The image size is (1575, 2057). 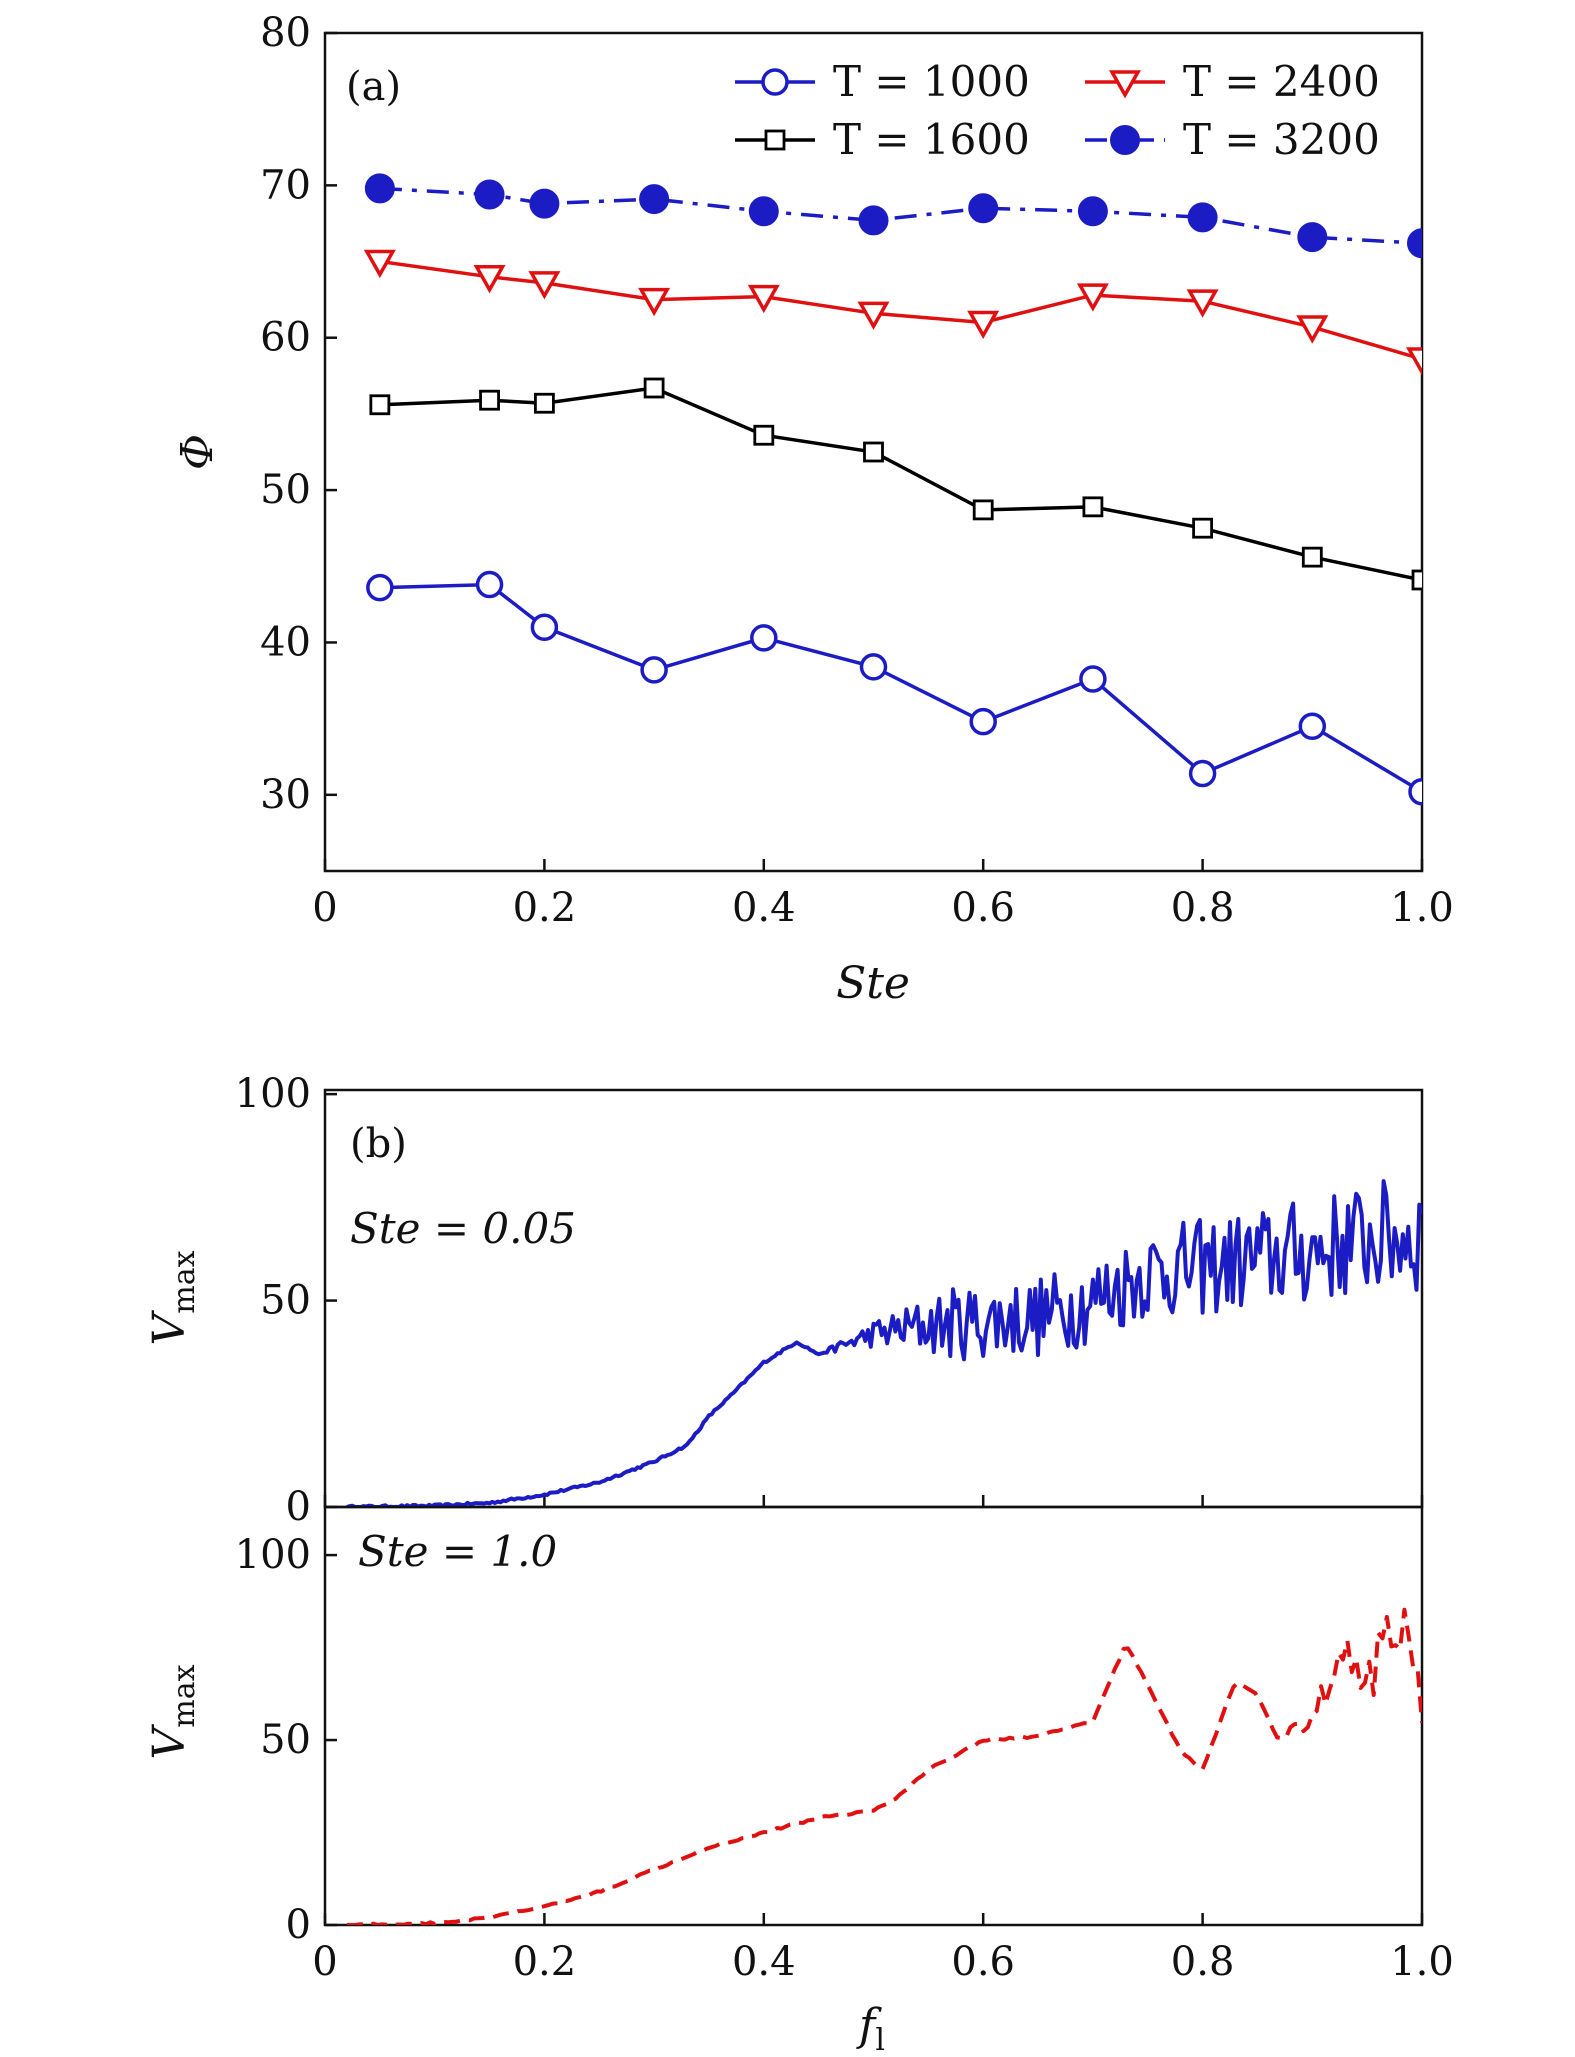 What do you see at coordinates (1057, 110) in the screenshot?
I see `panel-a-legend: T = 1000 T = 2400 T = 1600 T = 3200` at bounding box center [1057, 110].